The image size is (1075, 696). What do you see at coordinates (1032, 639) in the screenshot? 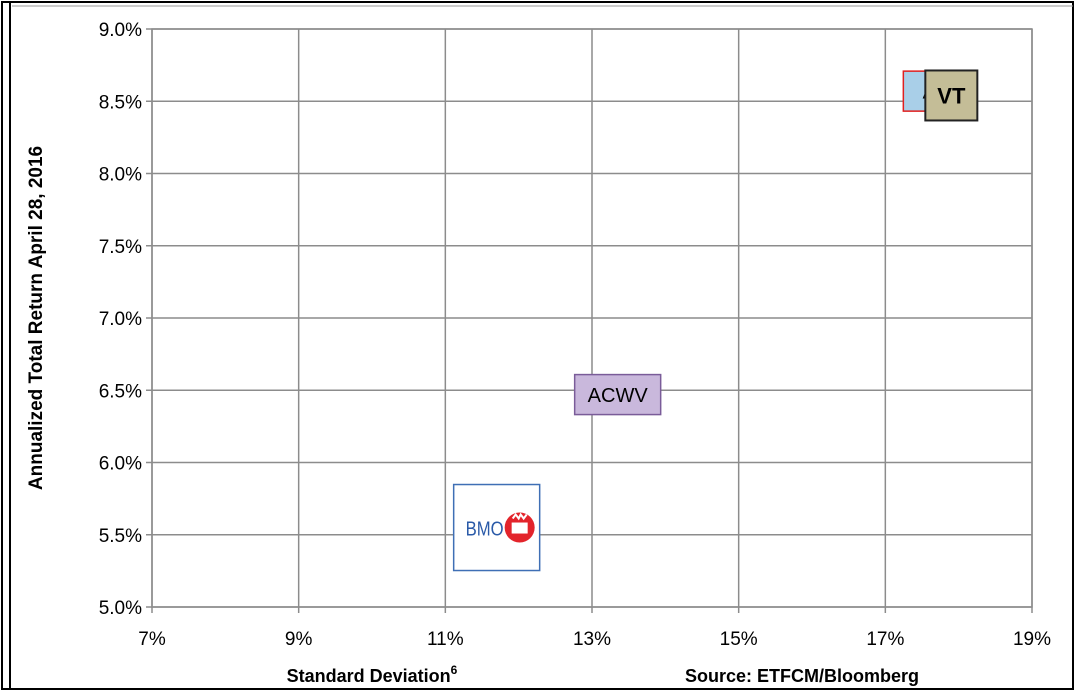
I see `x-tick-label: 19%` at bounding box center [1032, 639].